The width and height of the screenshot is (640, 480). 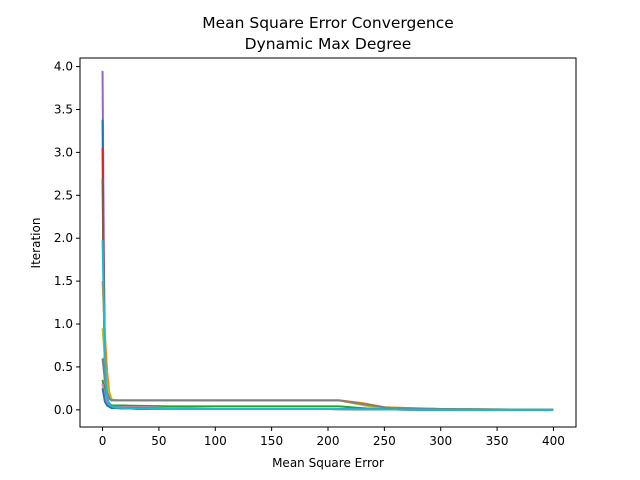 I want to click on y-tick-label: 1.0, so click(x=63, y=324).